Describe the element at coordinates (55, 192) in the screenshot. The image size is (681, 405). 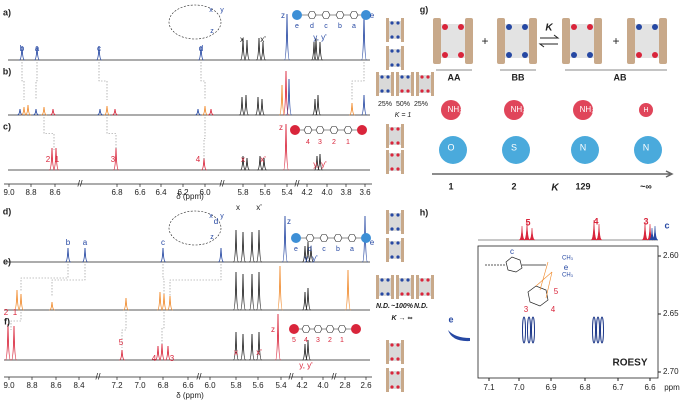
I see `tick-label: 8.6` at that location.